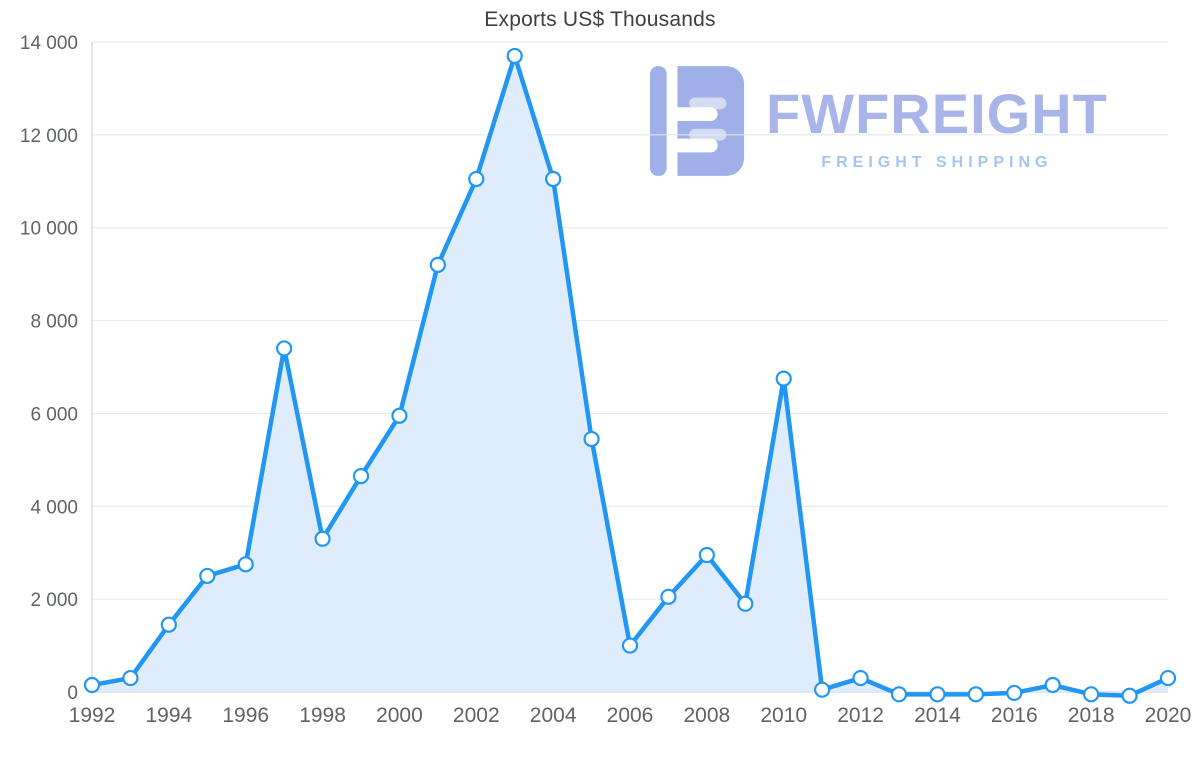  I want to click on x-tick-label: 2012, so click(860, 715).